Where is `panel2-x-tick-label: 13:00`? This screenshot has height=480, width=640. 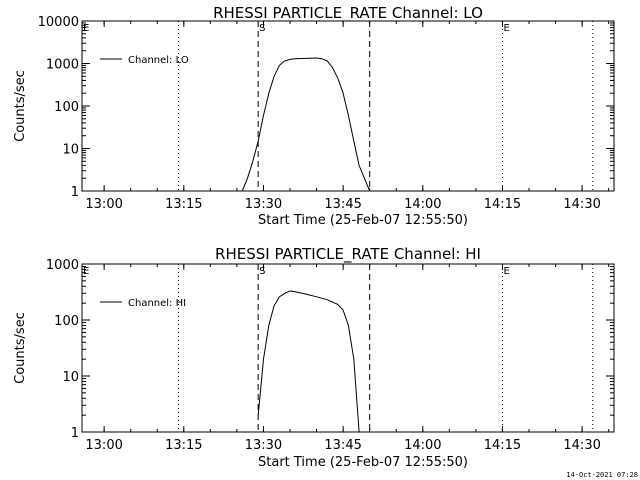 panel2-x-tick-label: 13:00 is located at coordinates (103, 445).